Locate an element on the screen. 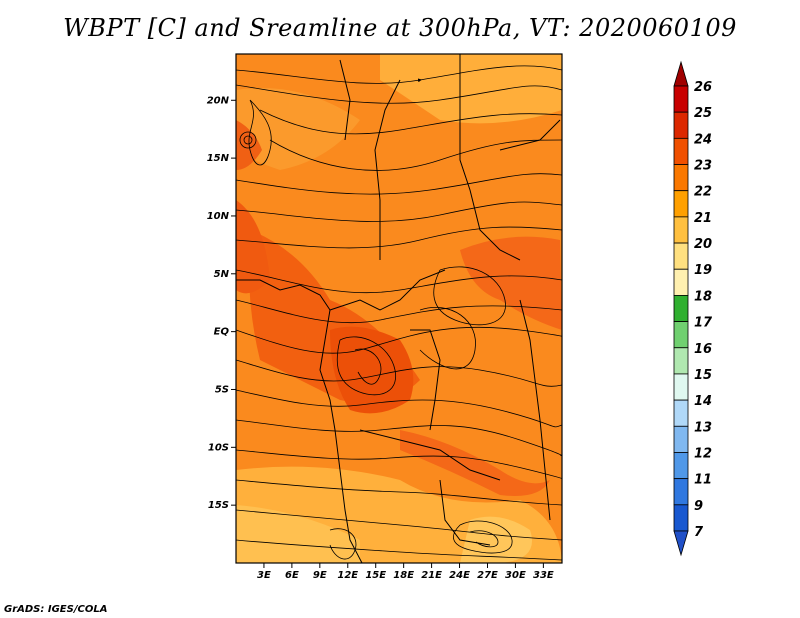 Image resolution: width=800 pixels, height=618 pixels. colorbar-label: 20 is located at coordinates (703, 244).